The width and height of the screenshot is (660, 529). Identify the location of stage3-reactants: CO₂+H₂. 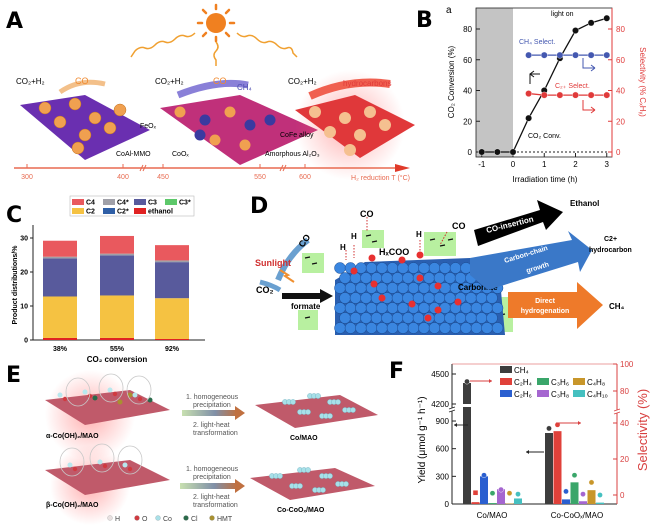
(302, 81).